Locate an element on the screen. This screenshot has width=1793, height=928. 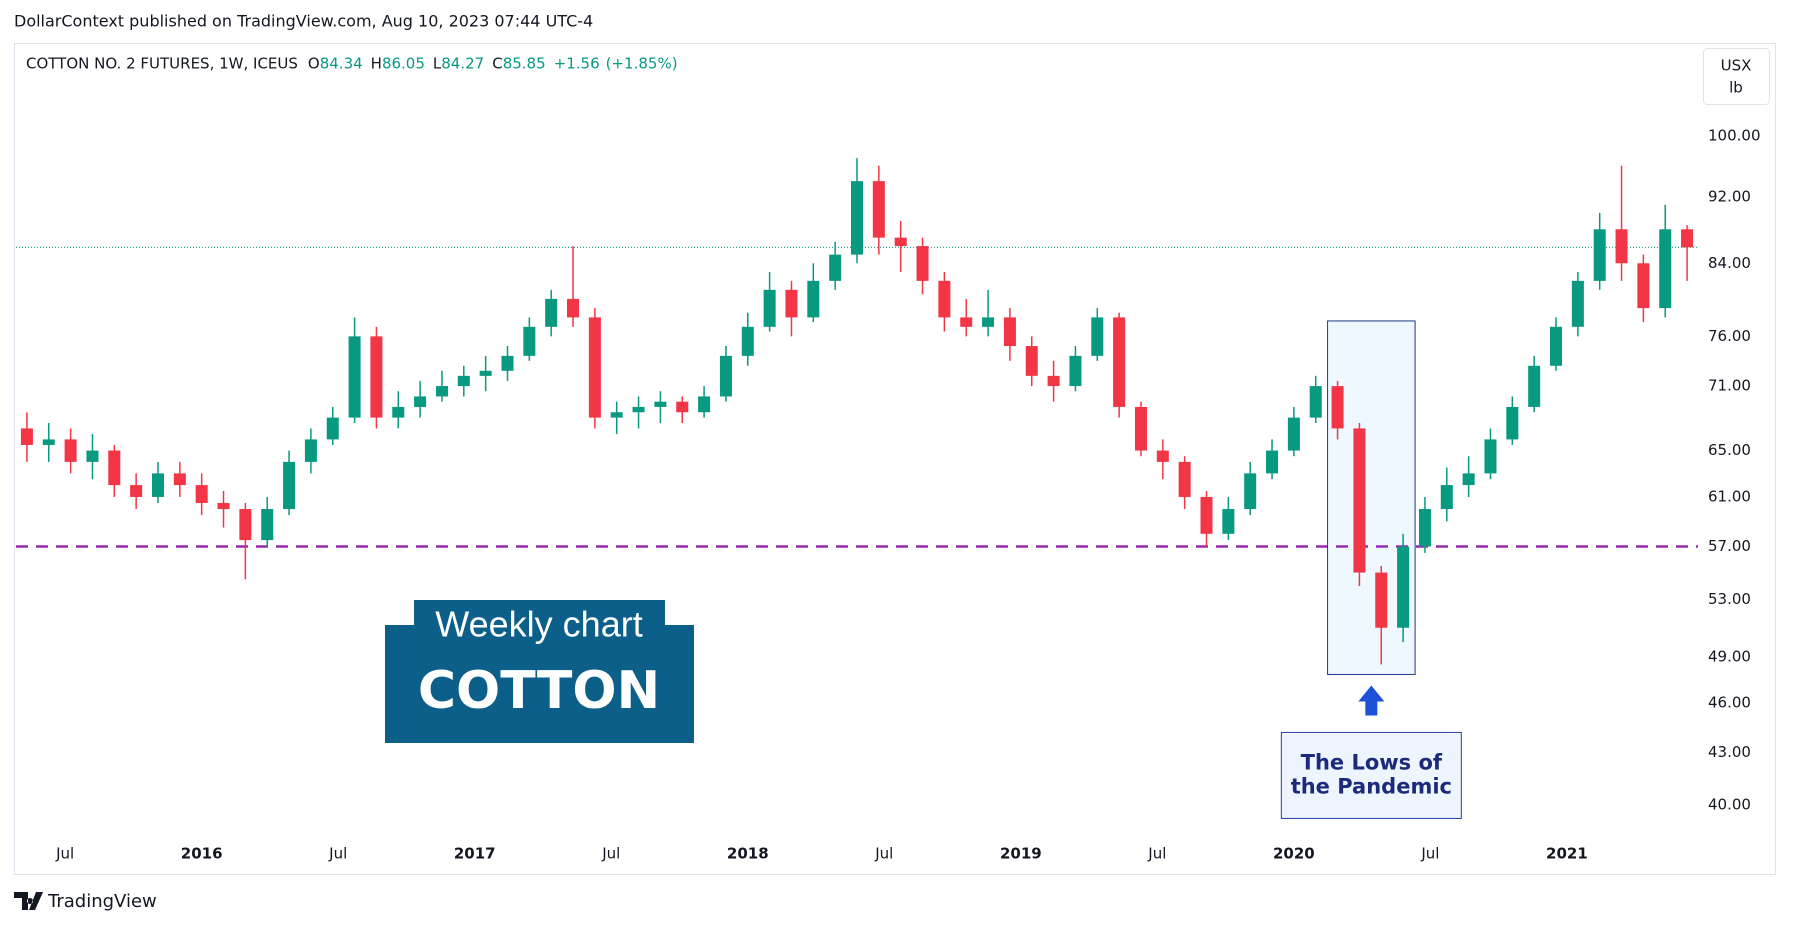
x-tick-label: 2018 is located at coordinates (748, 854).